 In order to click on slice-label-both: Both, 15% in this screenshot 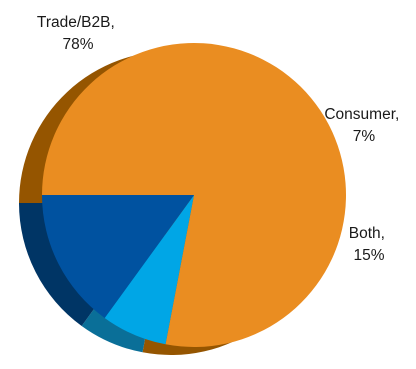, I will do `click(369, 244)`.